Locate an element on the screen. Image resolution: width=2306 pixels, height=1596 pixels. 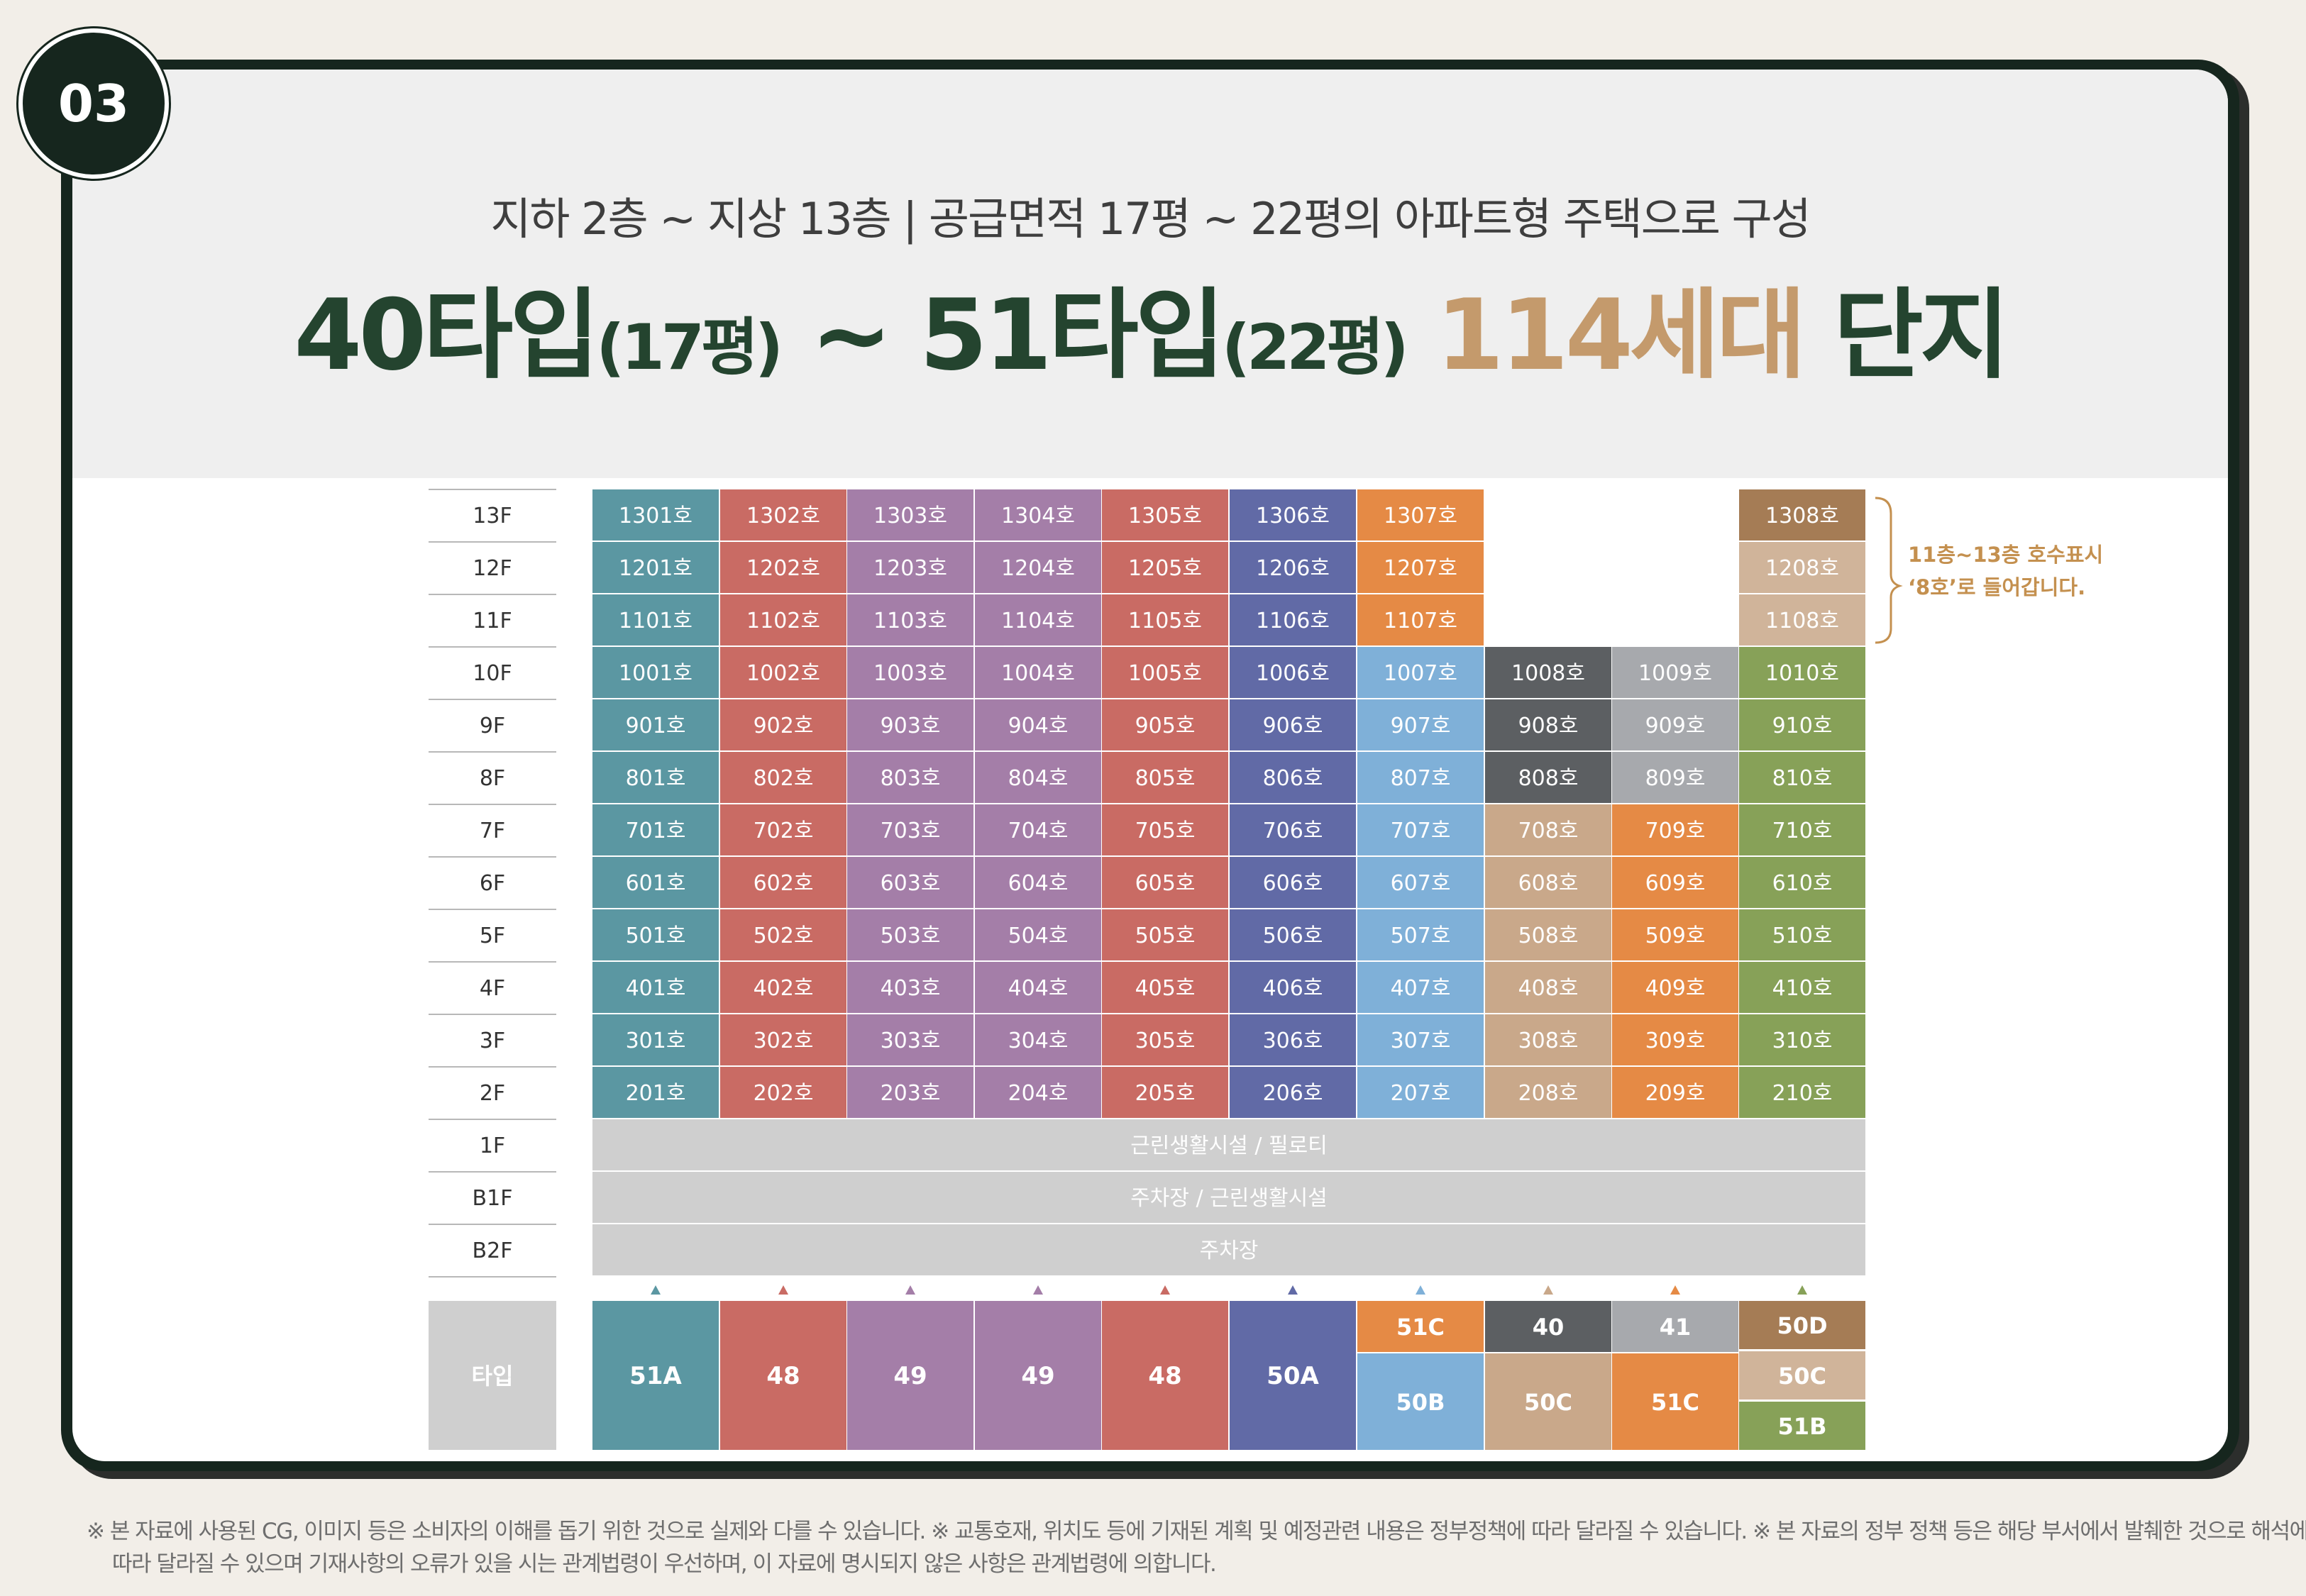
common-floor-label: 주차장 is located at coordinates (1230, 1250).